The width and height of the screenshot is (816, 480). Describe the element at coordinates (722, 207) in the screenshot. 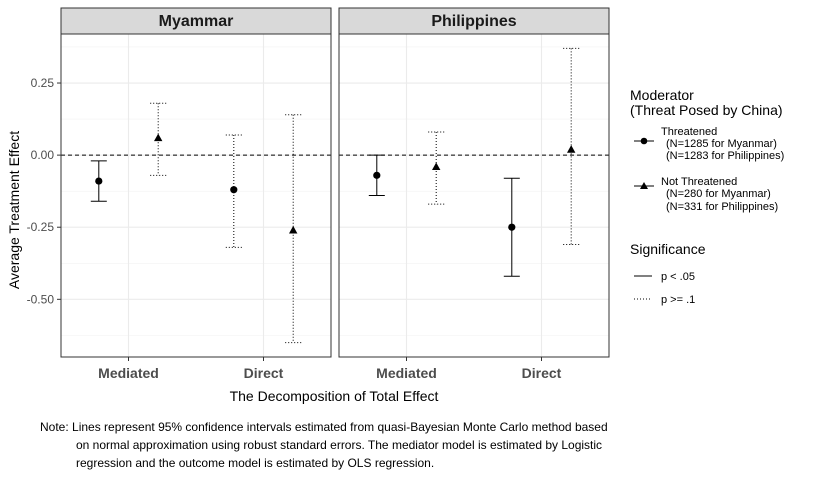

I see `legend-not-threatened-line3: (N=331 for Philippines)` at that location.